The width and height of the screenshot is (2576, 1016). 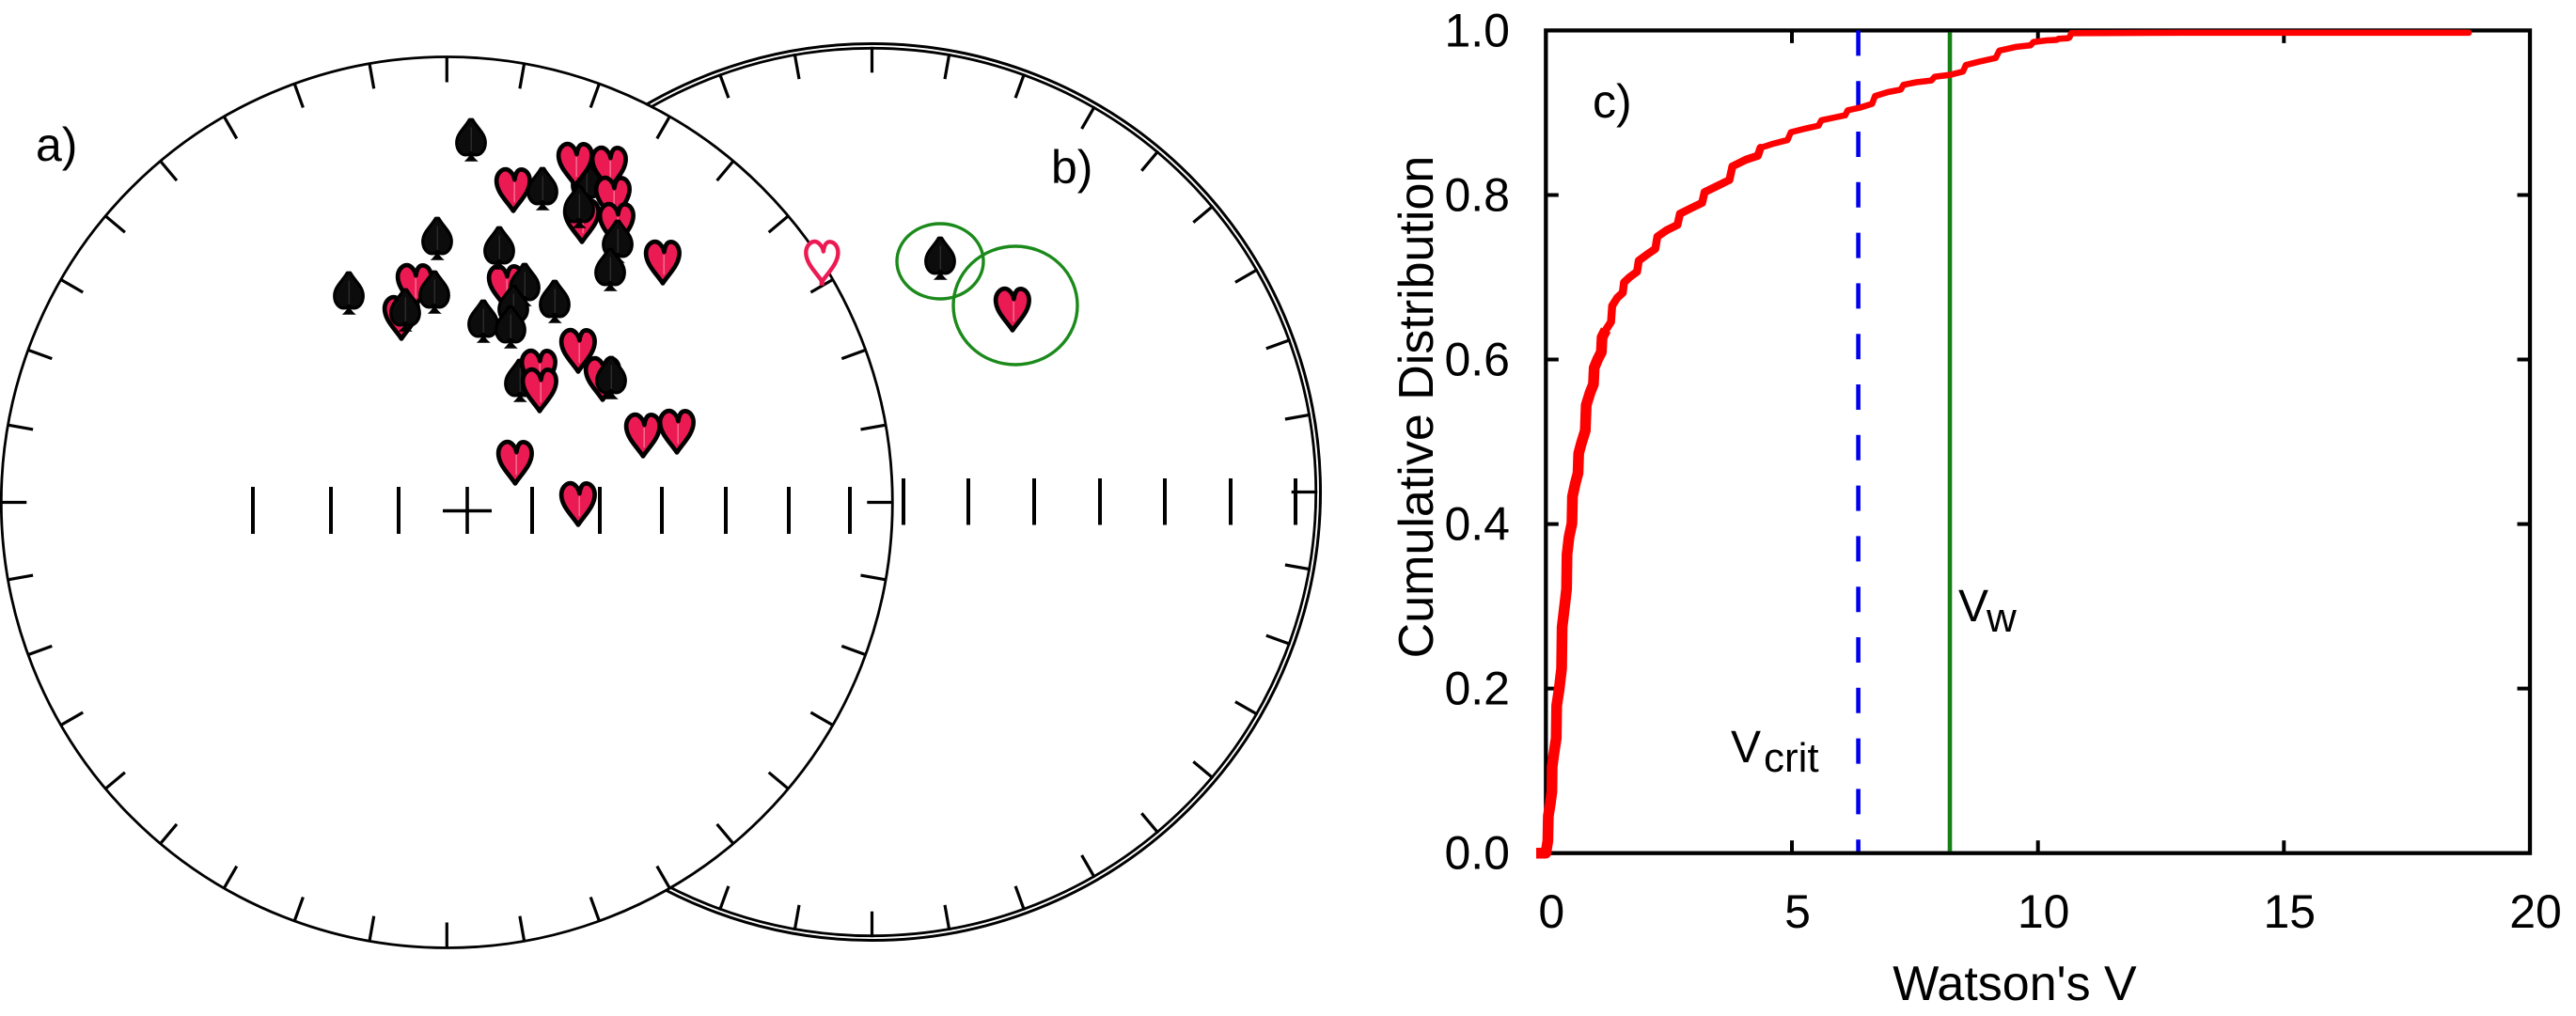 What do you see at coordinates (1477, 525) in the screenshot?
I see `svg-text: 0.4` at bounding box center [1477, 525].